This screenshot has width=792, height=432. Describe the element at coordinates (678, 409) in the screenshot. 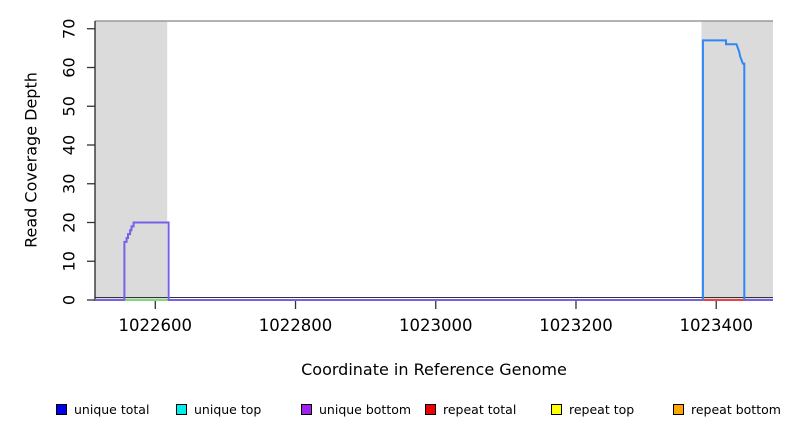

I see `repeat-bottom-swatch-icon` at that location.